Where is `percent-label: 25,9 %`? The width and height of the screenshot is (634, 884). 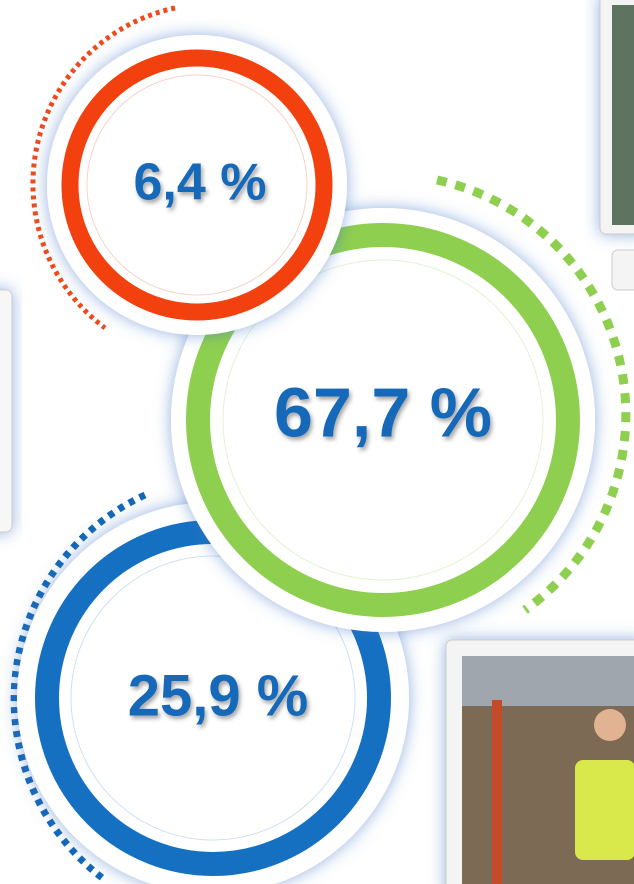 percent-label: 25,9 % is located at coordinates (218, 695).